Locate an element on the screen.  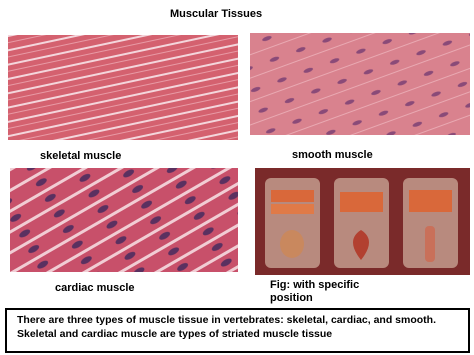
panel-label: Fig: with specific position is located at coordinates (315, 291).